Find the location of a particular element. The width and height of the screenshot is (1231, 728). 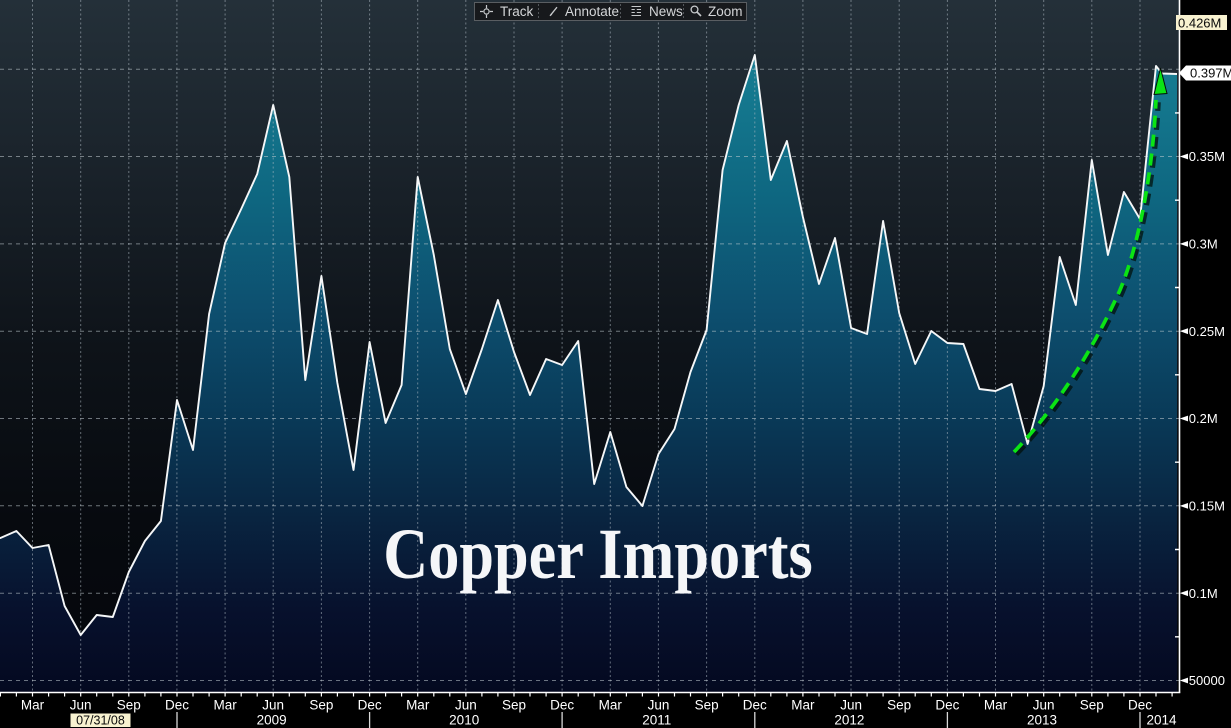

svg-text: 2010 is located at coordinates (464, 720).